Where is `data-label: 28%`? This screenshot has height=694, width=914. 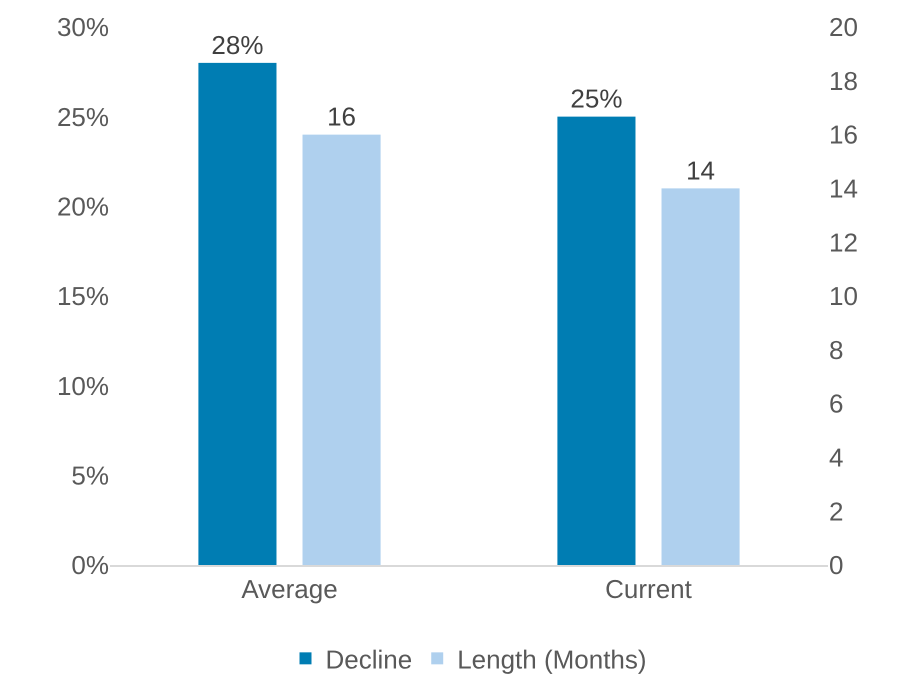 data-label: 28% is located at coordinates (237, 45).